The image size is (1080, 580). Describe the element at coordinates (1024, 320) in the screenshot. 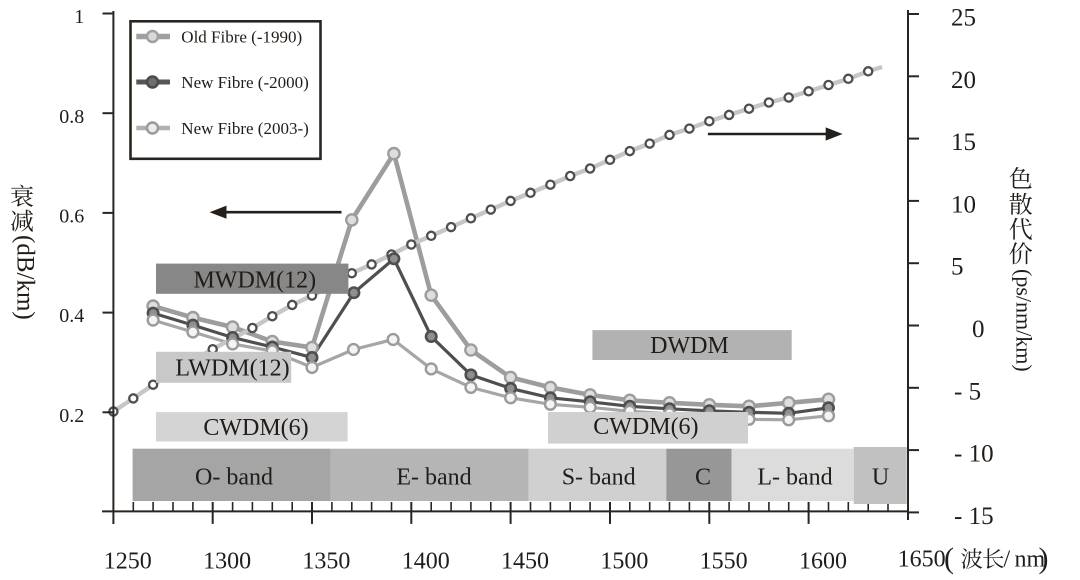

I see `svg-text: (ps/nm/km)` at that location.